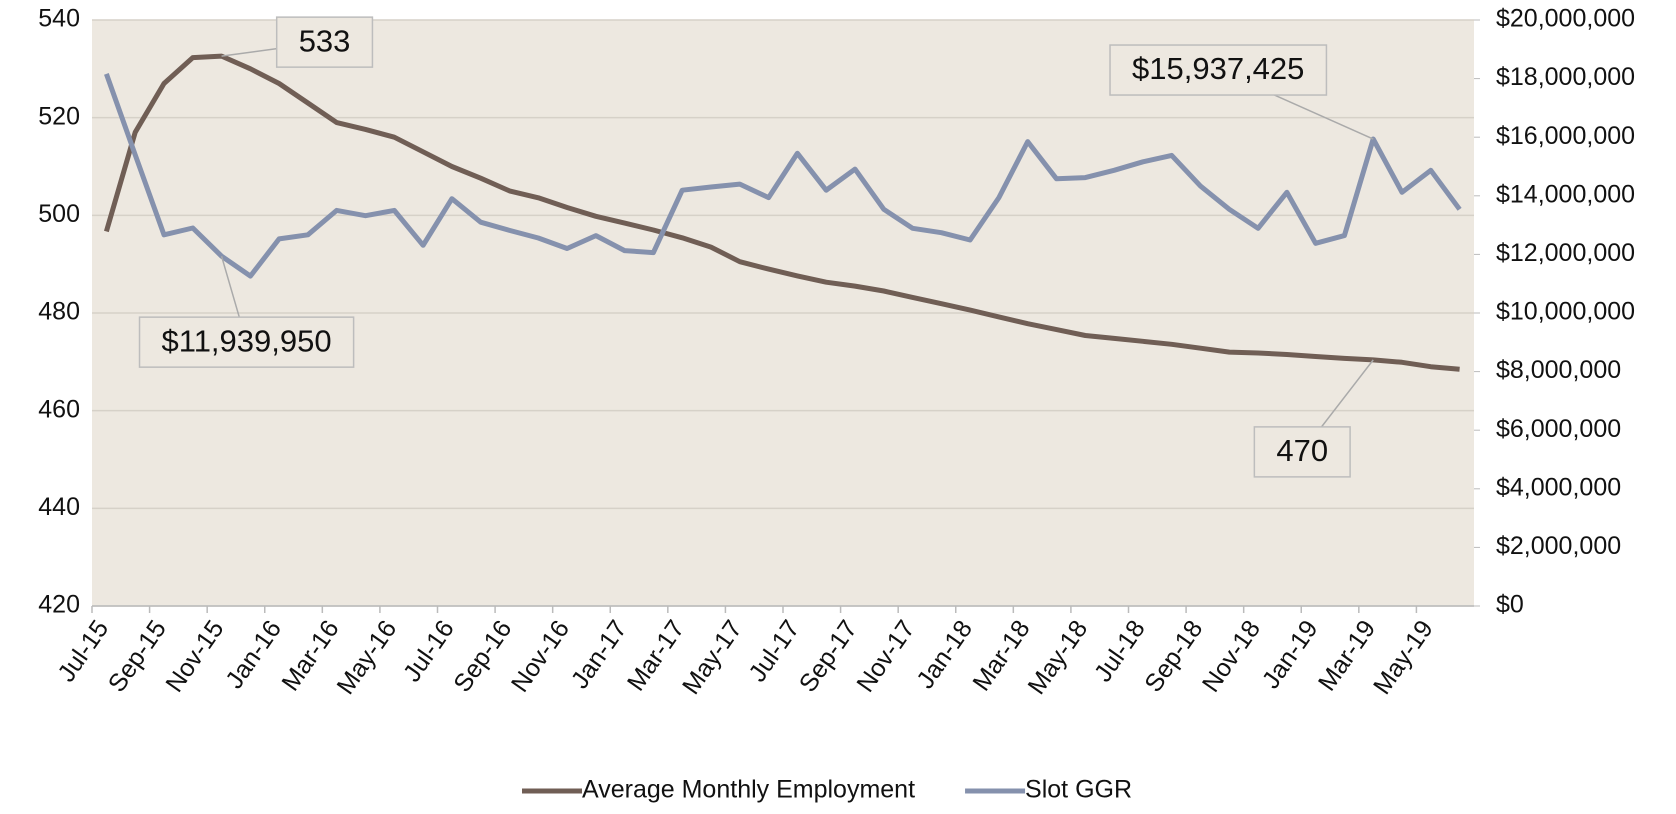 Image resolution: width=1676 pixels, height=814 pixels. What do you see at coordinates (59, 507) in the screenshot?
I see `y-tick-label: 440` at bounding box center [59, 507].